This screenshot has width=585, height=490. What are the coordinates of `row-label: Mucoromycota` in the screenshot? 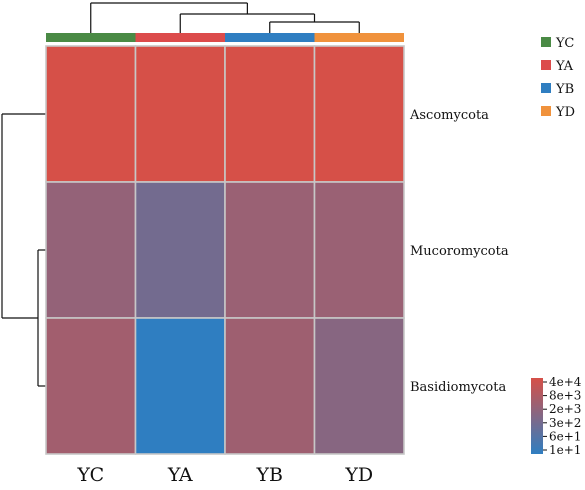 It's located at (459, 251).